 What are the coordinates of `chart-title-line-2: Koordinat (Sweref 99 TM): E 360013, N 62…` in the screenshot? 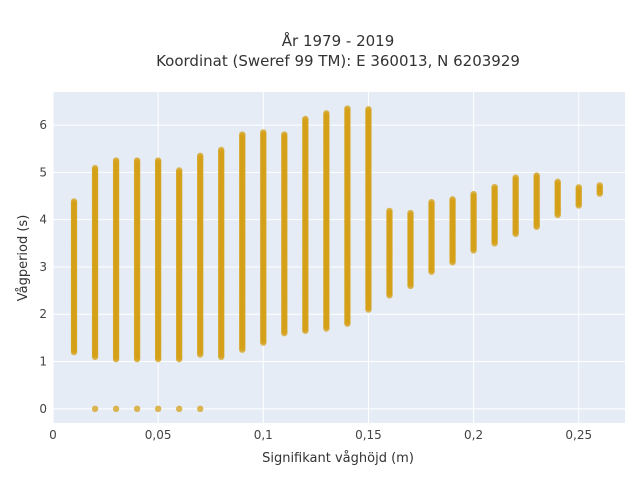 It's located at (338, 61).